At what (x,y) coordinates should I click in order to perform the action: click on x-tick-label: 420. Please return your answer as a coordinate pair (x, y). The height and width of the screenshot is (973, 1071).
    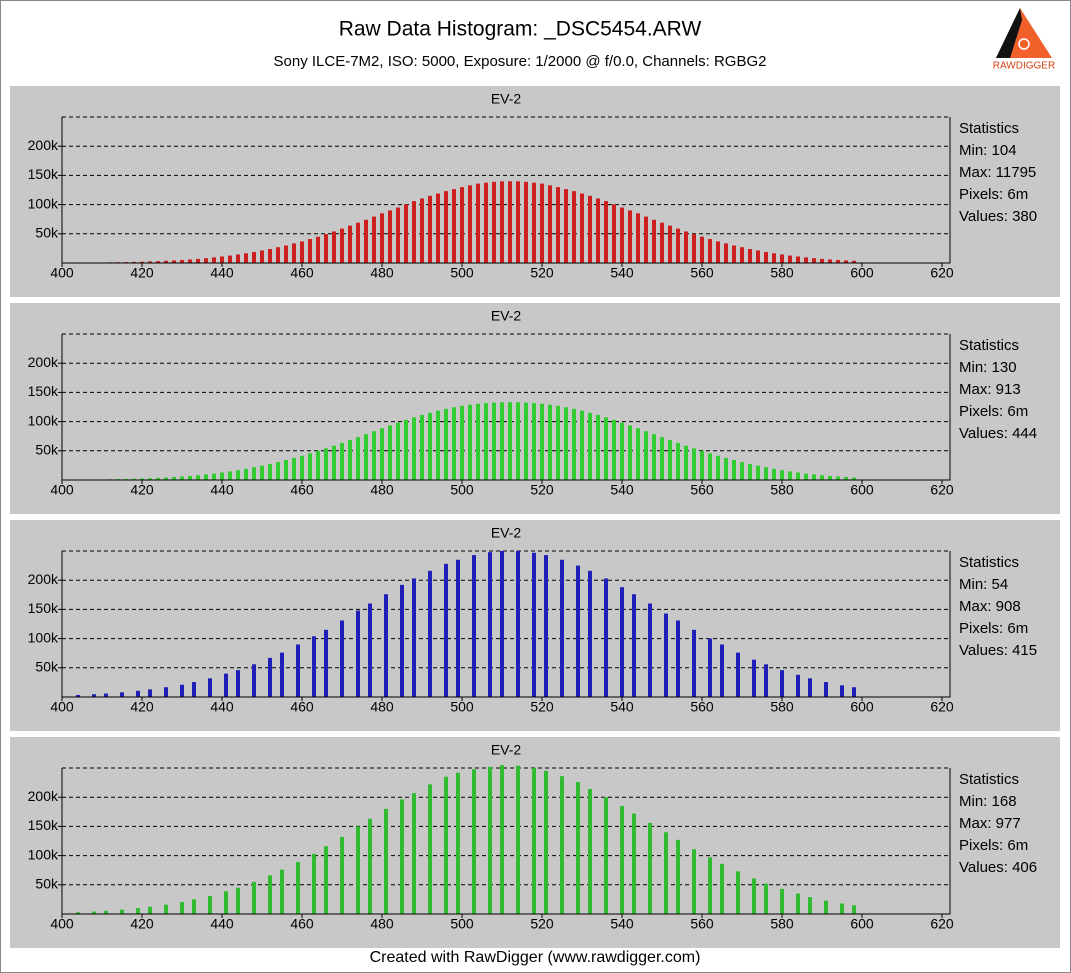
    Looking at the image, I should click on (142, 490).